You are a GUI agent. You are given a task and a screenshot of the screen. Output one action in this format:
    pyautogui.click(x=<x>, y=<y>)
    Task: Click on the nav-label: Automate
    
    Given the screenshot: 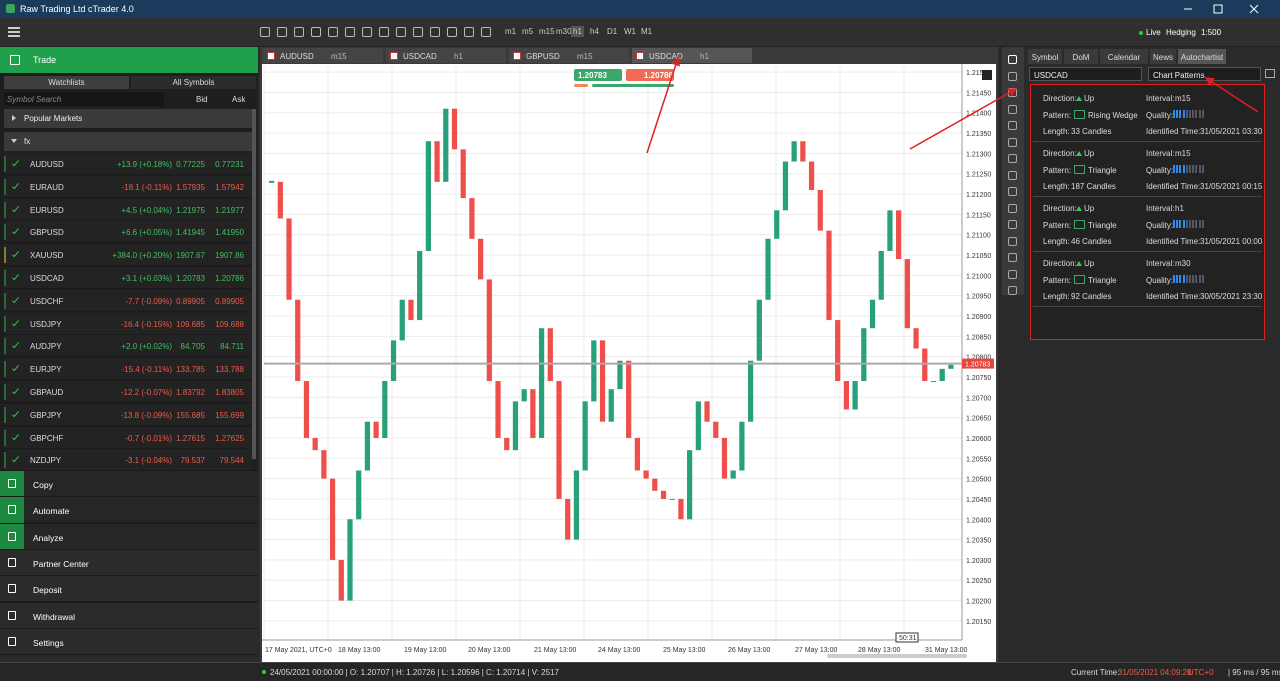 What is the action you would take?
    pyautogui.click(x=51, y=511)
    